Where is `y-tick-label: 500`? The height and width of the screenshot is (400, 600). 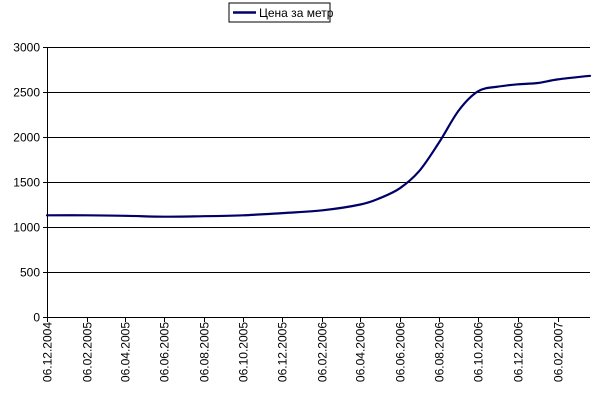
y-tick-label: 500 is located at coordinates (30, 273).